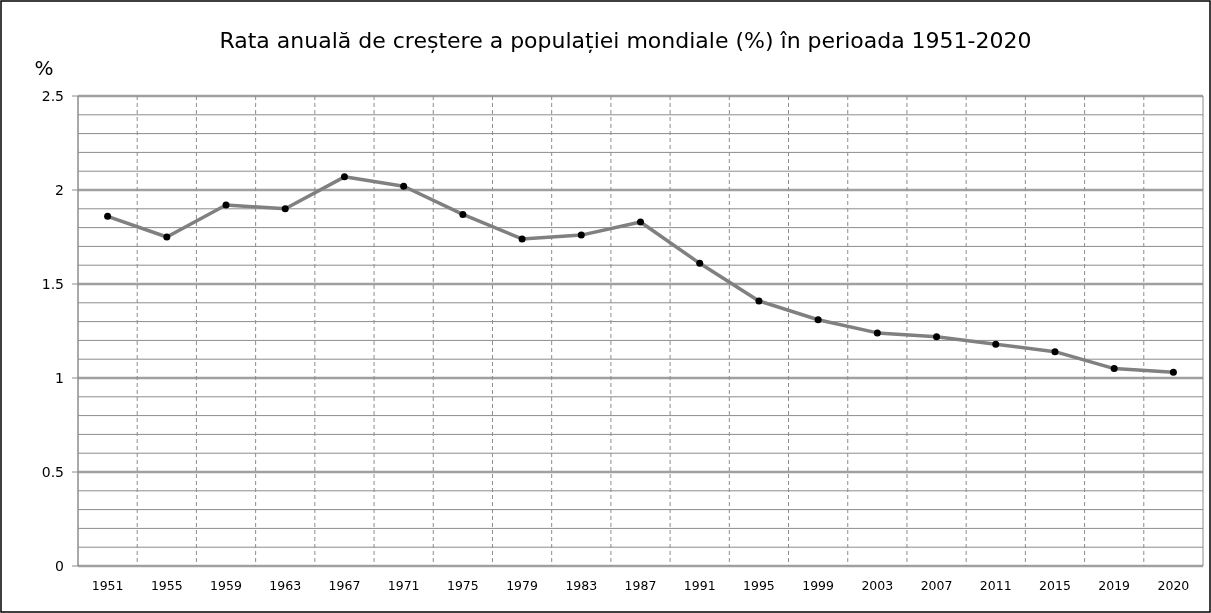 The image size is (1211, 613). What do you see at coordinates (1114, 585) in the screenshot?
I see `x-tick-label: 2019` at bounding box center [1114, 585].